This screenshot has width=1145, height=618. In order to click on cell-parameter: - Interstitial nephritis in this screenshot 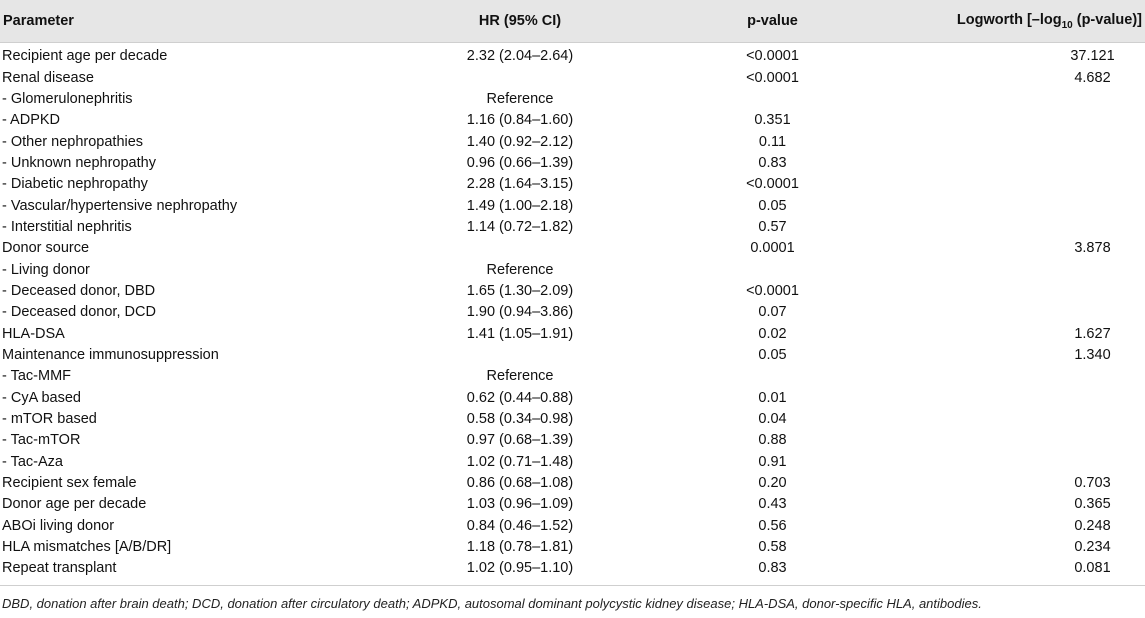, I will do `click(67, 226)`.